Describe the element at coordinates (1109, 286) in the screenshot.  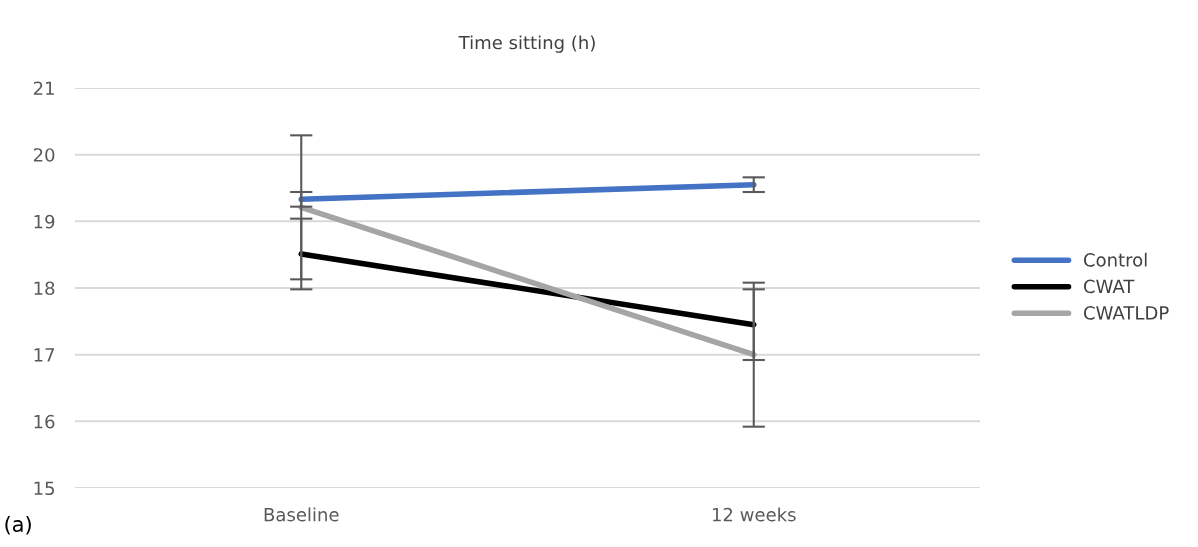
I see `legend-label: CWAT` at that location.